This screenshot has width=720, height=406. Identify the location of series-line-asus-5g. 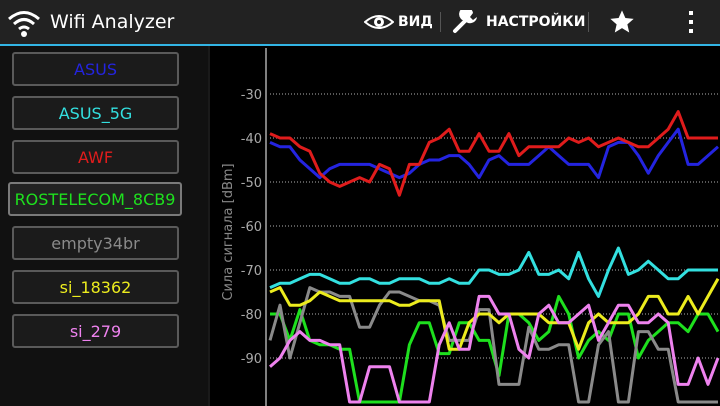
(493, 272).